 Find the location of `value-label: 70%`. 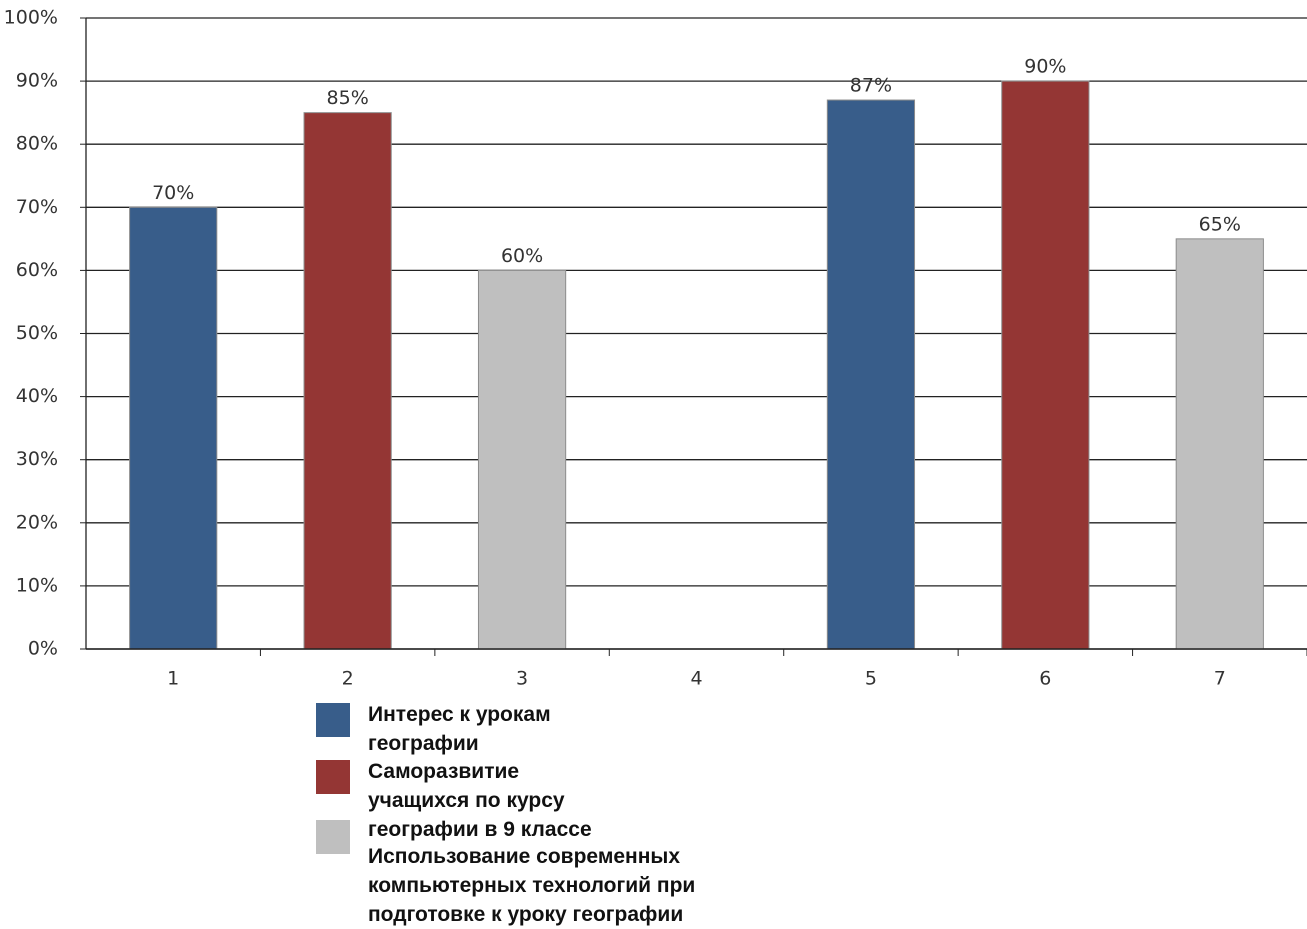

value-label: 70% is located at coordinates (173, 193).